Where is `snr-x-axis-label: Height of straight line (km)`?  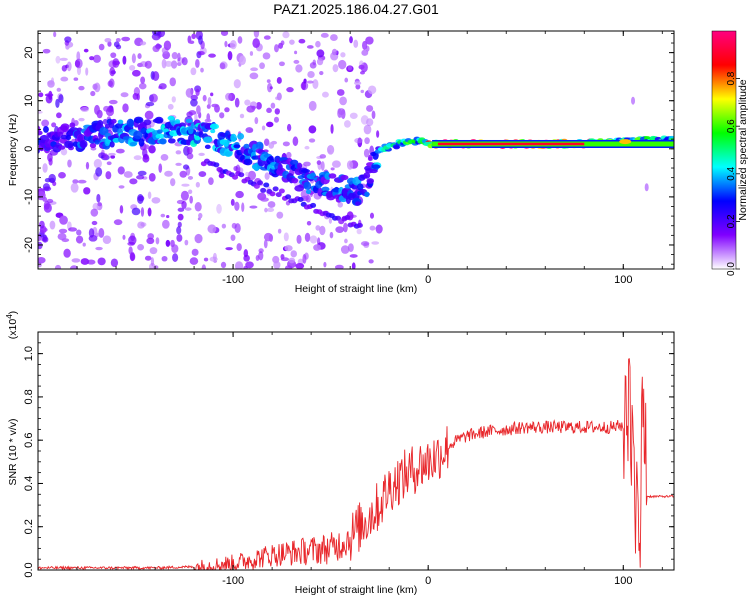
snr-x-axis-label: Height of straight line (km) is located at coordinates (356, 590).